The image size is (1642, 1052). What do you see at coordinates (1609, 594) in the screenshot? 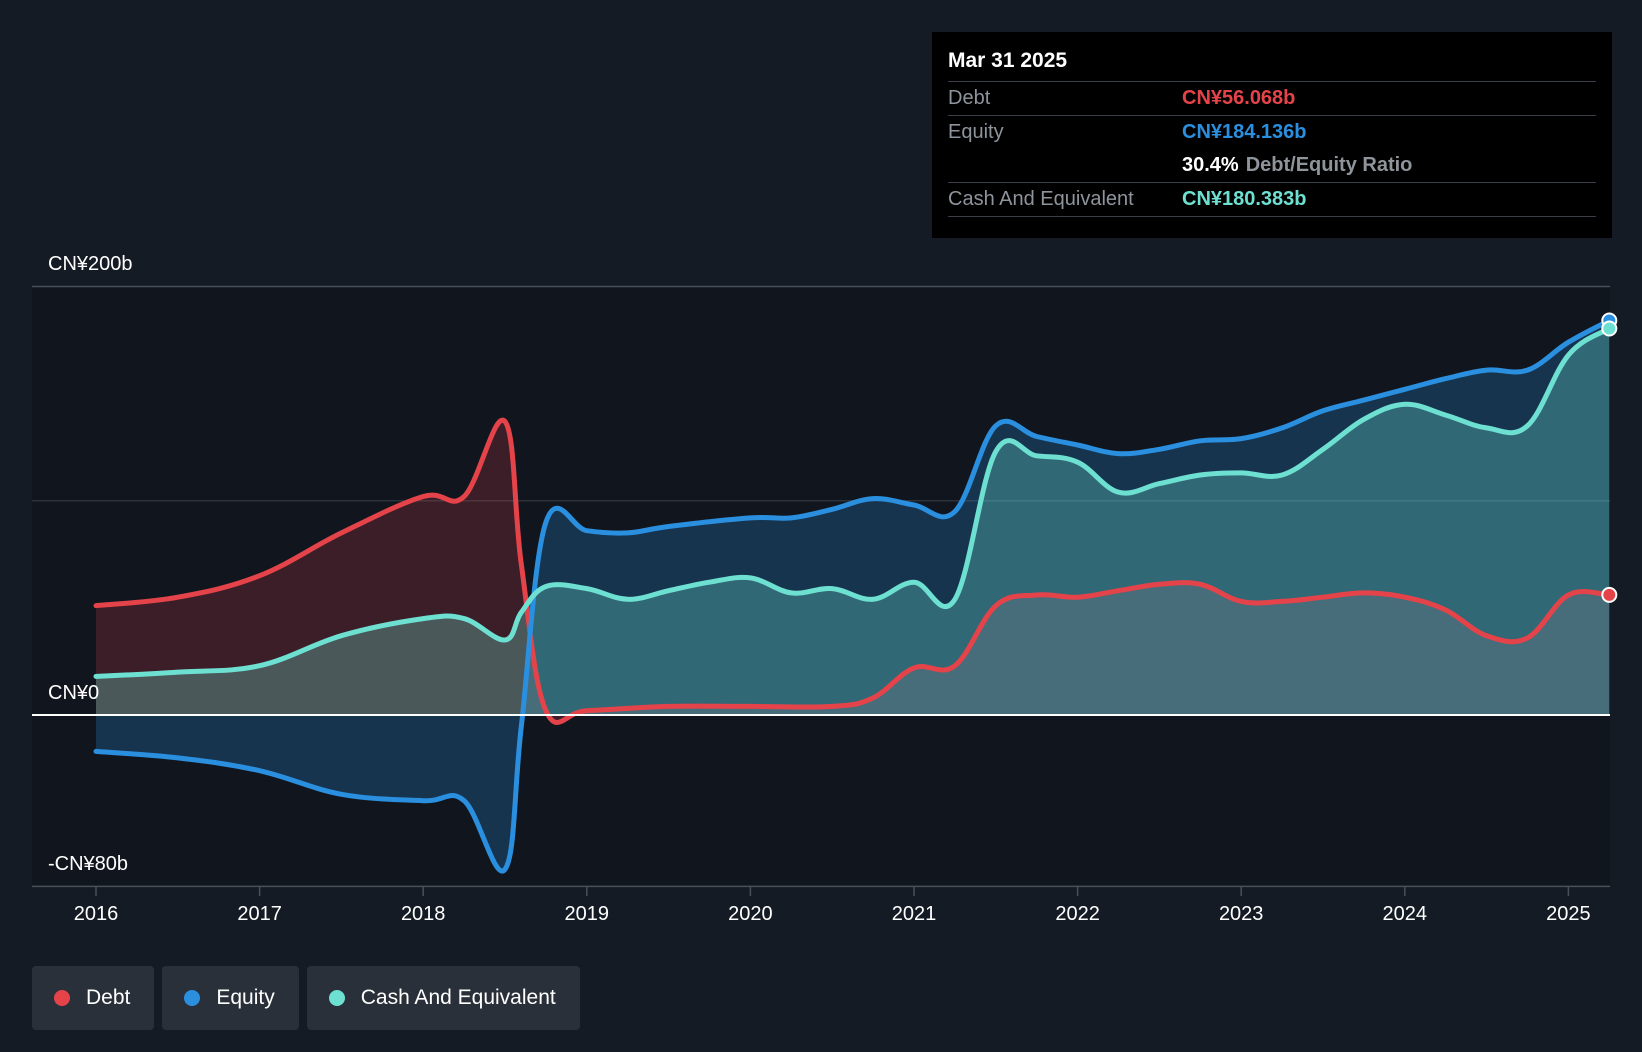
I see `end-point-debt` at bounding box center [1609, 594].